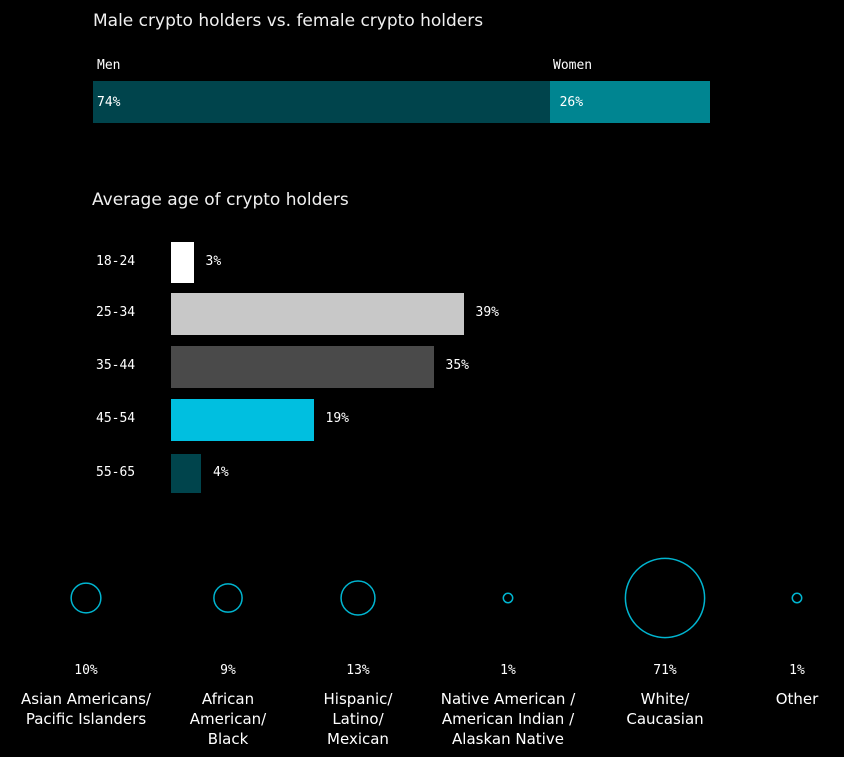 Image resolution: width=844 pixels, height=757 pixels. What do you see at coordinates (228, 719) in the screenshot?
I see `ethnicity-category-label: African American/ Black` at bounding box center [228, 719].